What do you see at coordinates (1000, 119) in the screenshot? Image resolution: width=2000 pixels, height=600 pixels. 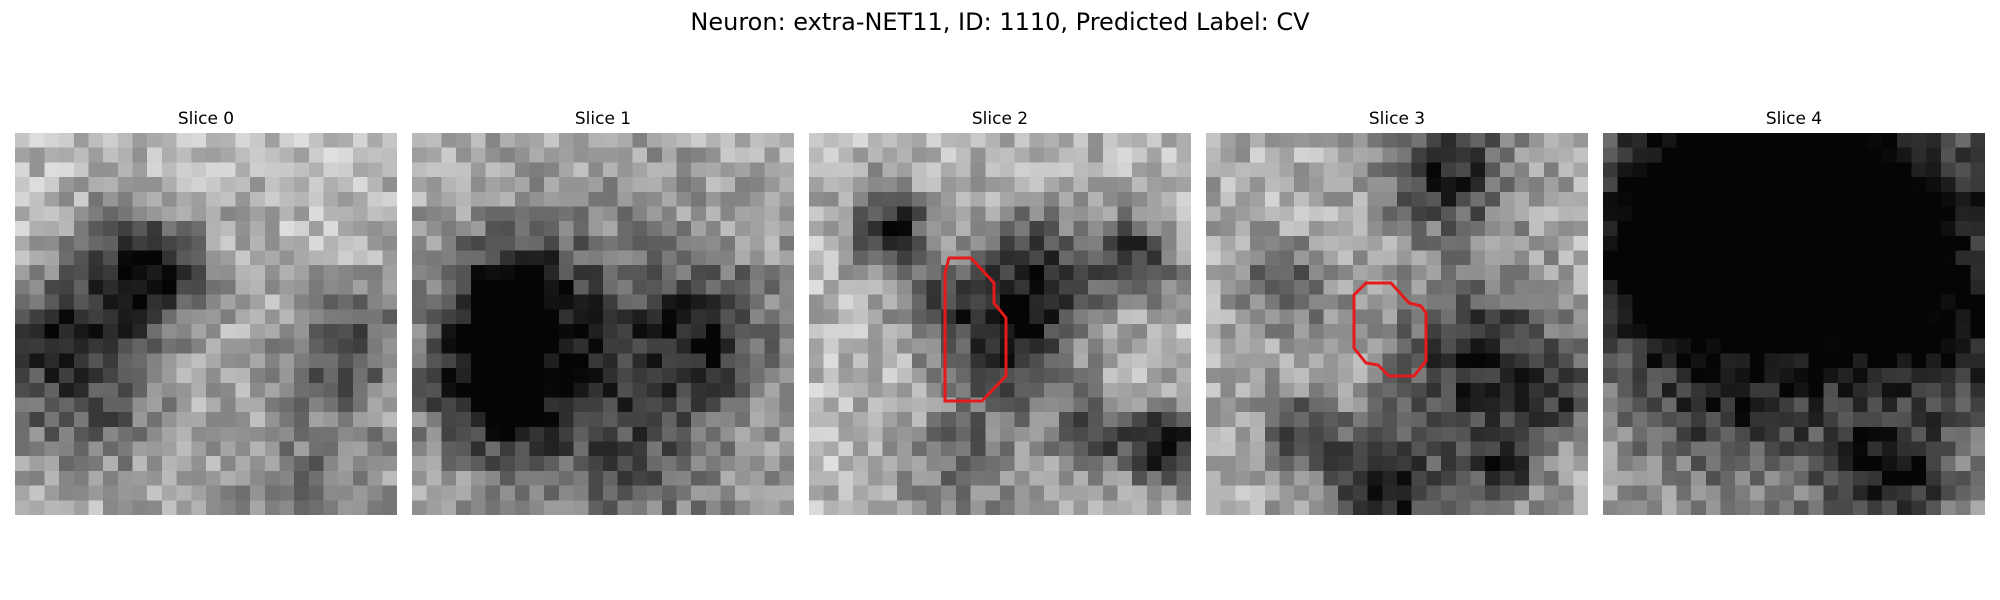 I see `slice-title: Slice 2` at bounding box center [1000, 119].